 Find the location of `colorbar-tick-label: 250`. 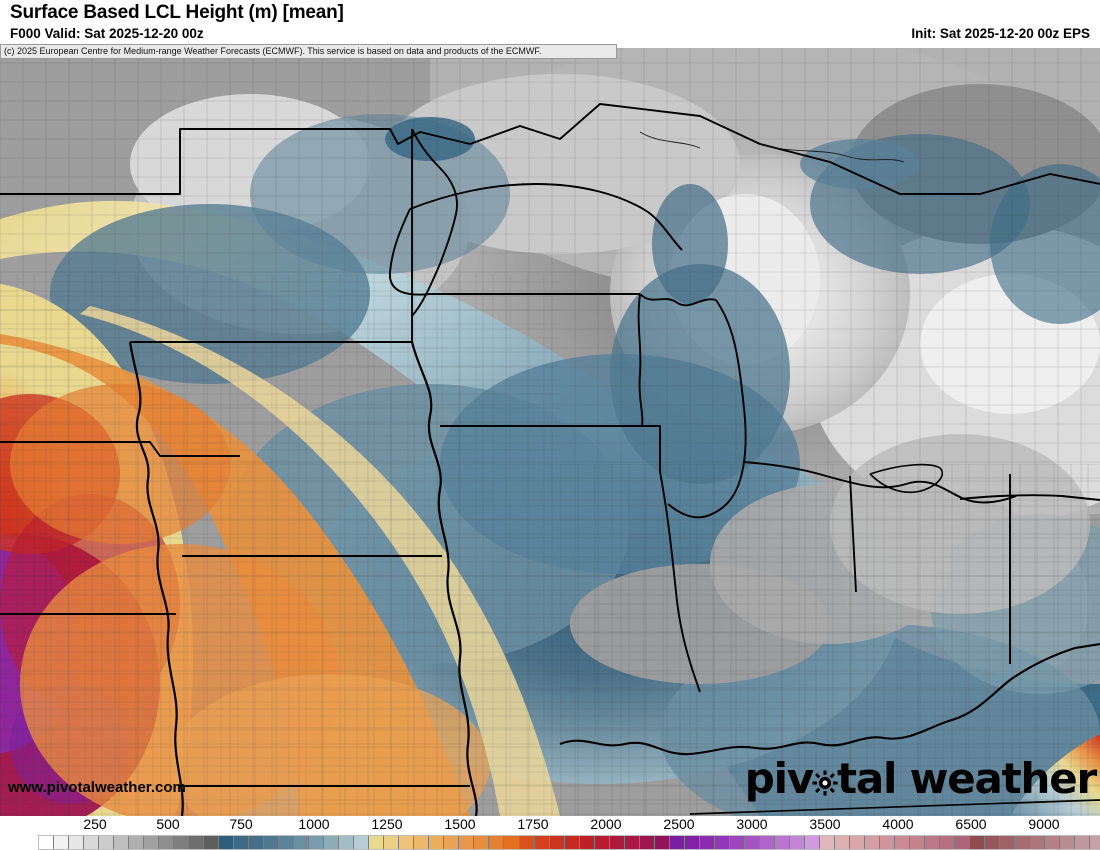

colorbar-tick-label: 250 is located at coordinates (95, 824).